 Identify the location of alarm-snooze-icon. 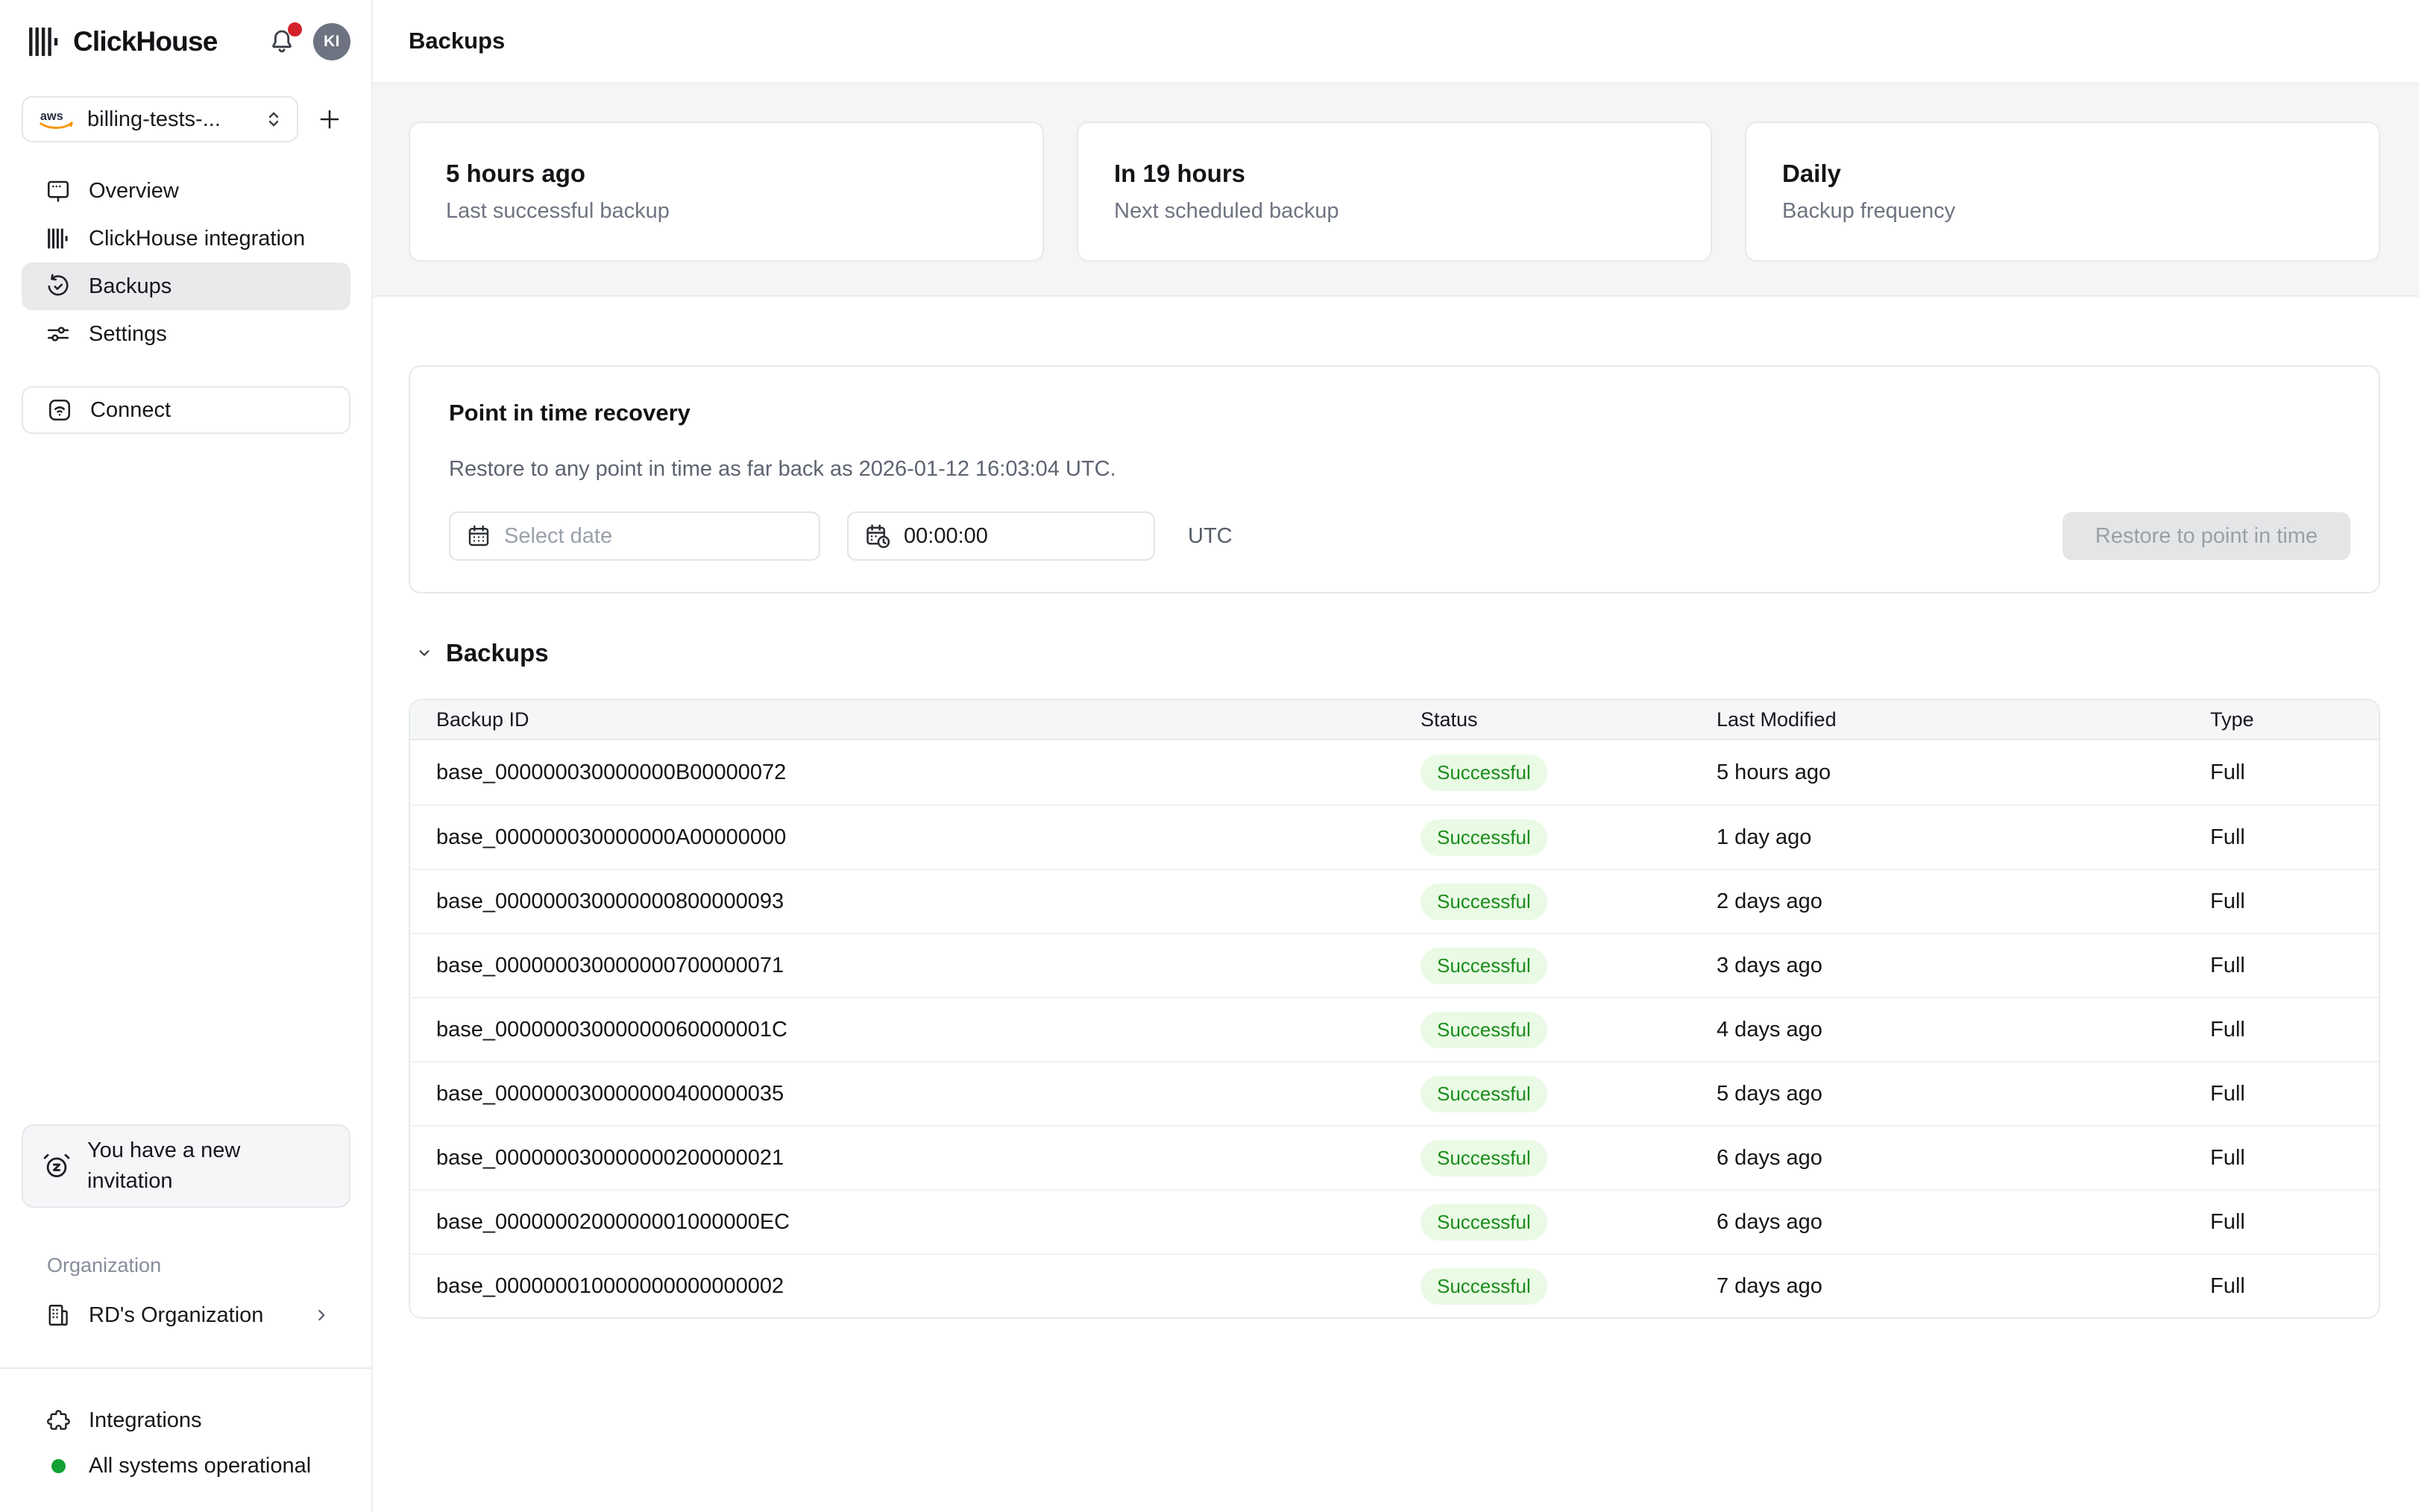
(56, 1166).